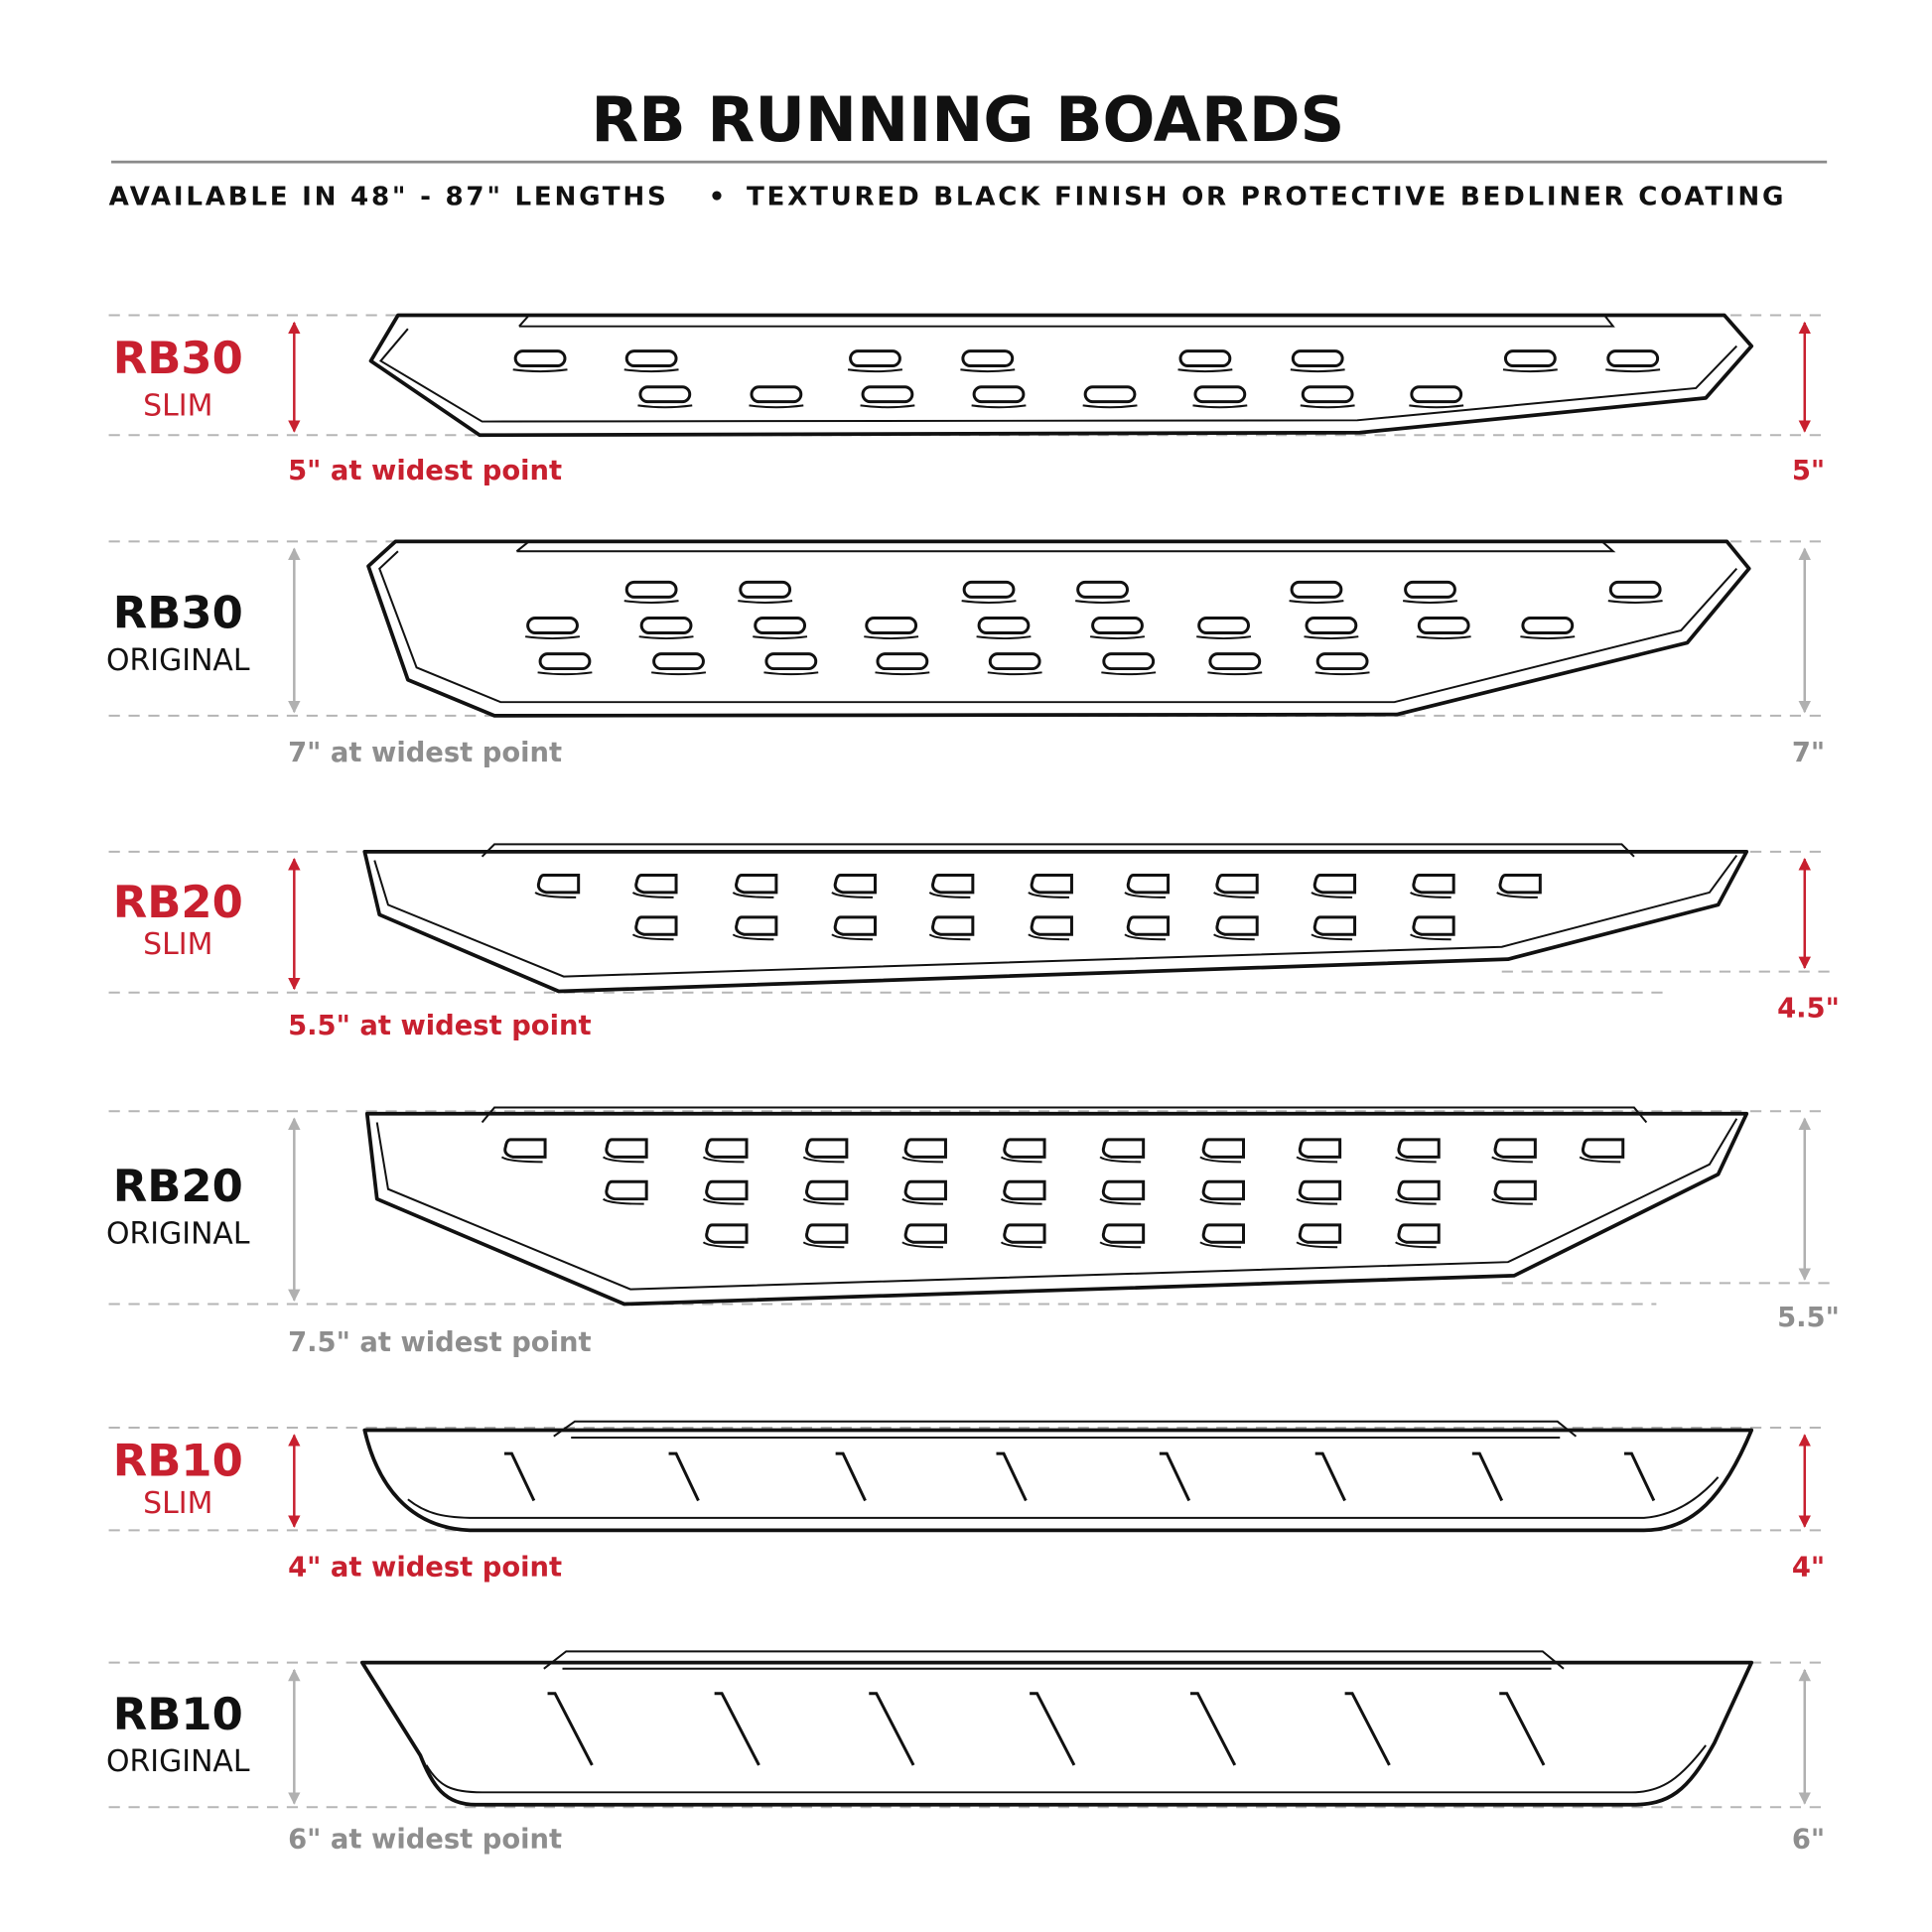 The height and width of the screenshot is (1932, 1932). What do you see at coordinates (440, 1342) in the screenshot?
I see `widest-point-caption: 7.5" at widest point` at bounding box center [440, 1342].